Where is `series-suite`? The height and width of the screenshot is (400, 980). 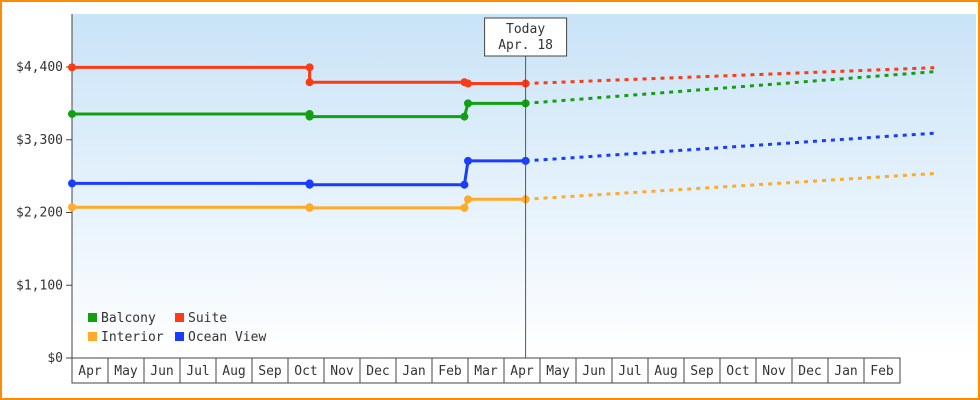 series-suite is located at coordinates (501, 75).